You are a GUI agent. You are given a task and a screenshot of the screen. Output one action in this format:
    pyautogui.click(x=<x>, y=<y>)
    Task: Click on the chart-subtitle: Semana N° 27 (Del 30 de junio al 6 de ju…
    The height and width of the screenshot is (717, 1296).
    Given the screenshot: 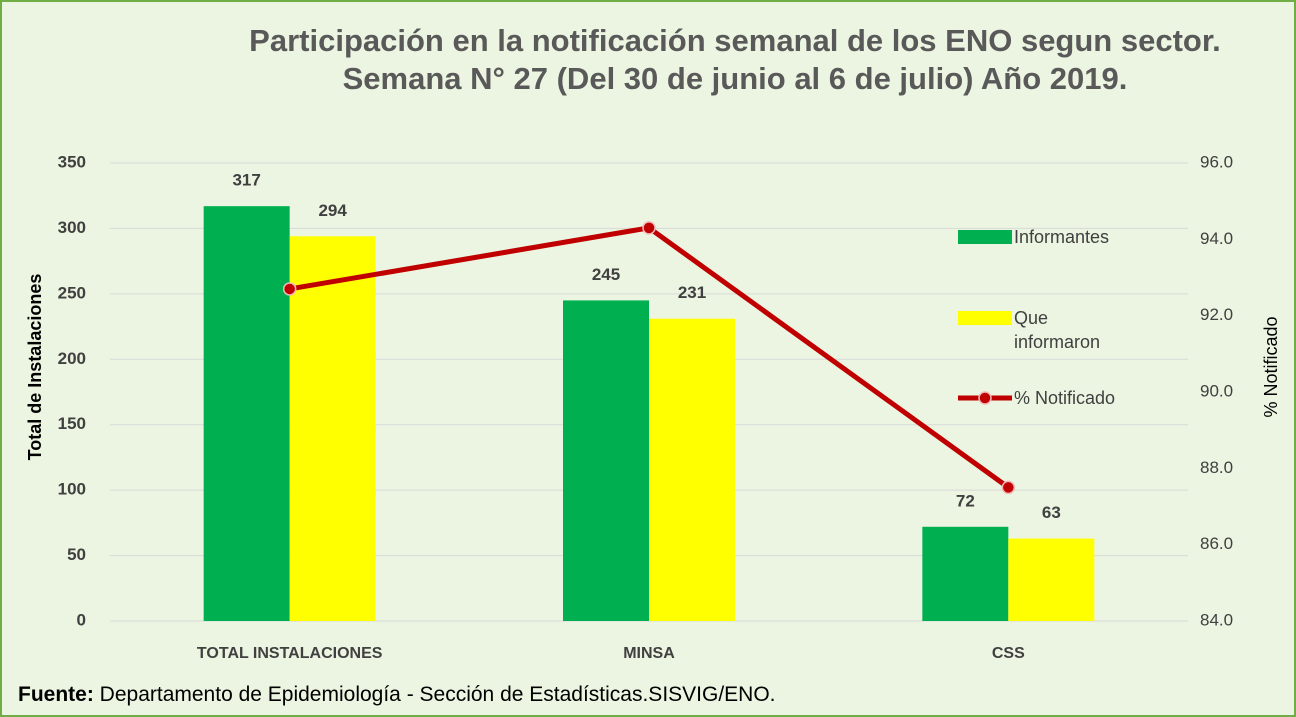 What is the action you would take?
    pyautogui.click(x=735, y=78)
    